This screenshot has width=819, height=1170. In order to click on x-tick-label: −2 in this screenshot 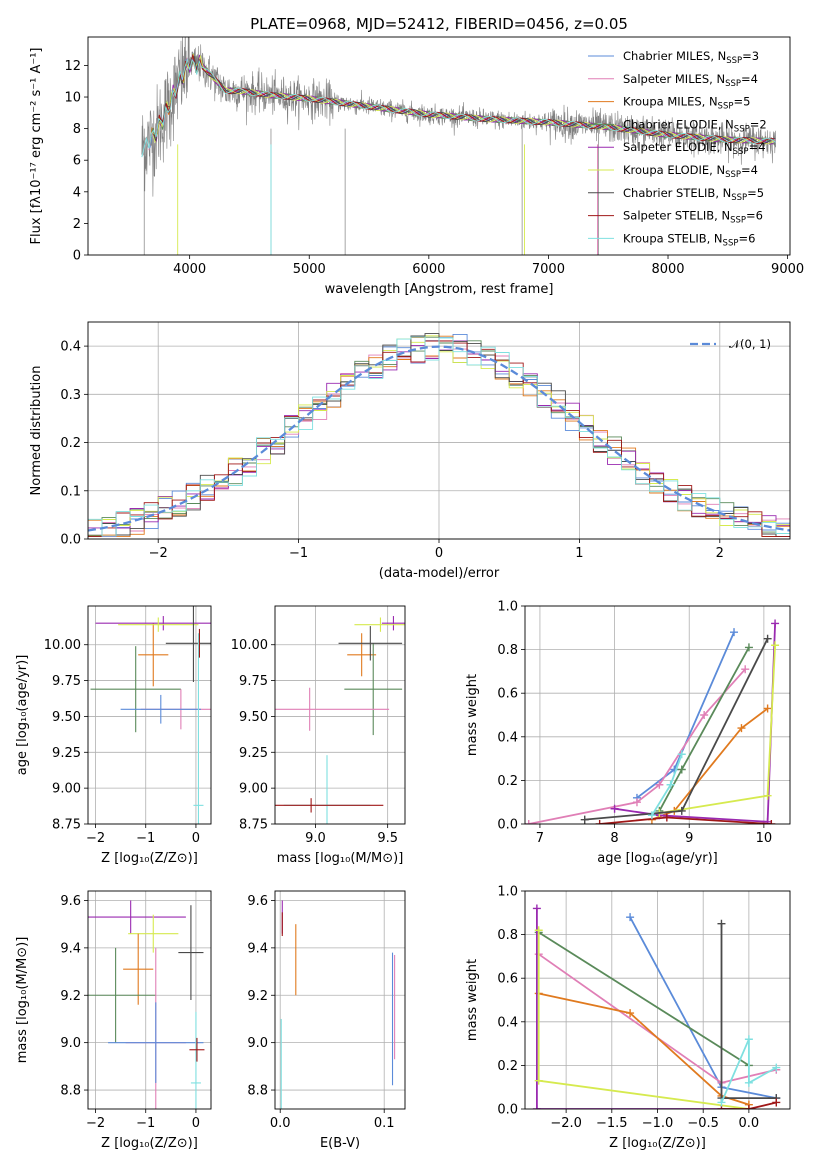, I will do `click(95, 1123)`.